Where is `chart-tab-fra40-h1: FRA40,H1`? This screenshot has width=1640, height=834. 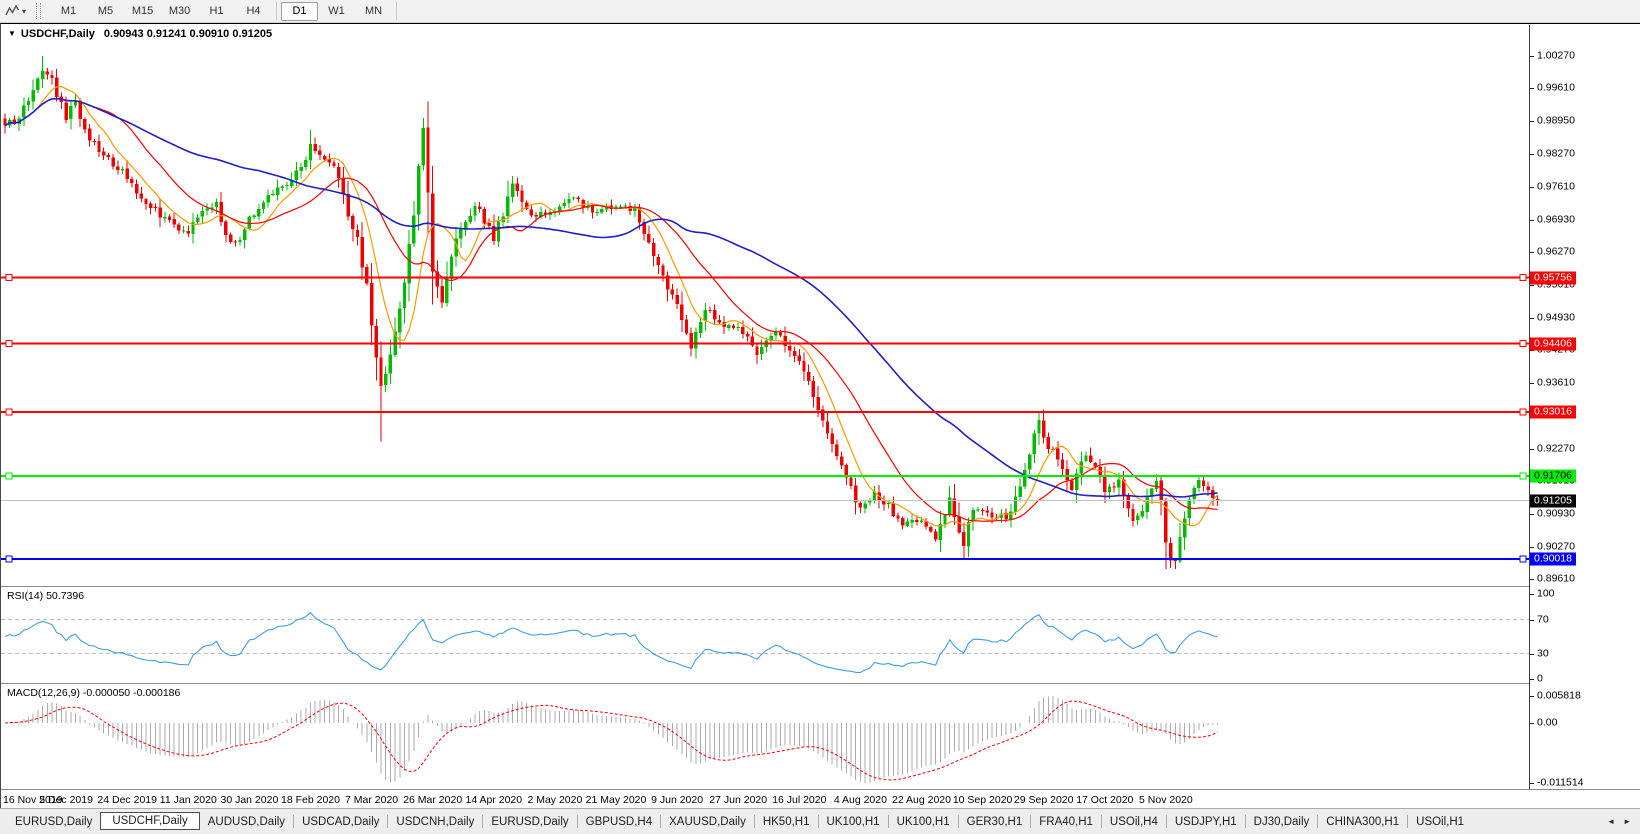
chart-tab-fra40-h1: FRA40,H1 is located at coordinates (1066, 821).